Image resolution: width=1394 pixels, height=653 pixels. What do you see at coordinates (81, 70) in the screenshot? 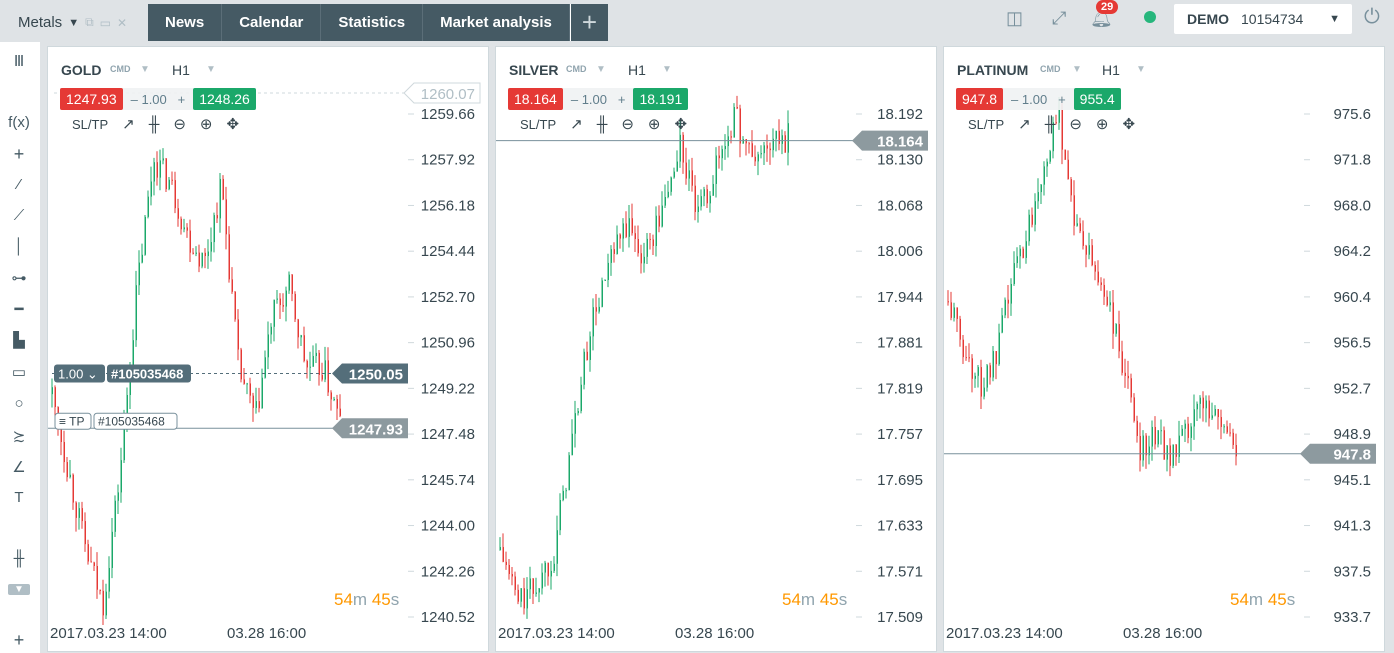
I see `symbol-name: GOLD` at bounding box center [81, 70].